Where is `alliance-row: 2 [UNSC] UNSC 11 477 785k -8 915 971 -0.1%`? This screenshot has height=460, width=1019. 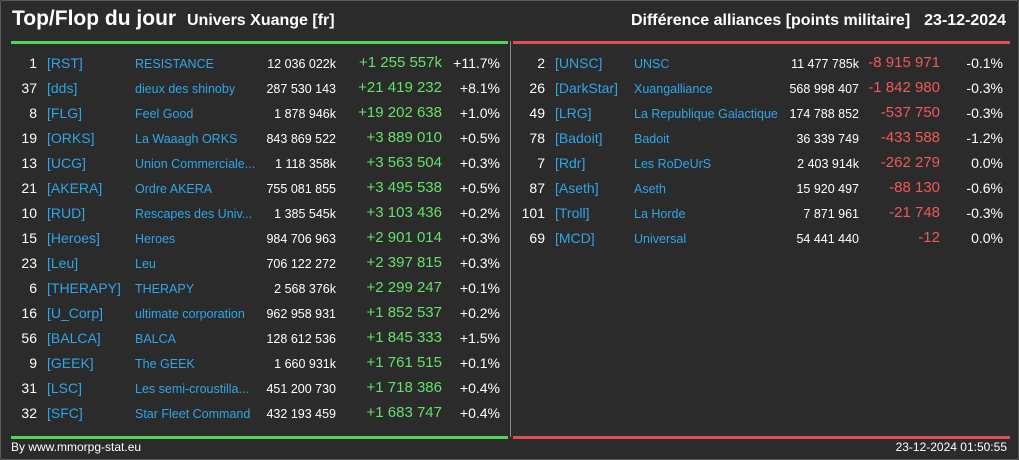
alliance-row: 2 [UNSC] UNSC 11 477 785k -8 915 971 -0.1% is located at coordinates (761, 64).